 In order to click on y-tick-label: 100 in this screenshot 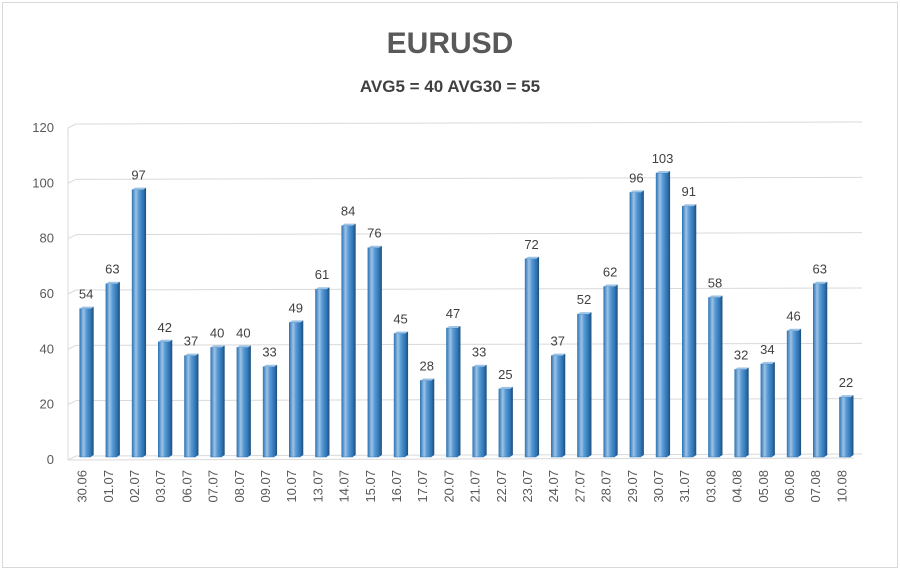, I will do `click(43, 182)`.